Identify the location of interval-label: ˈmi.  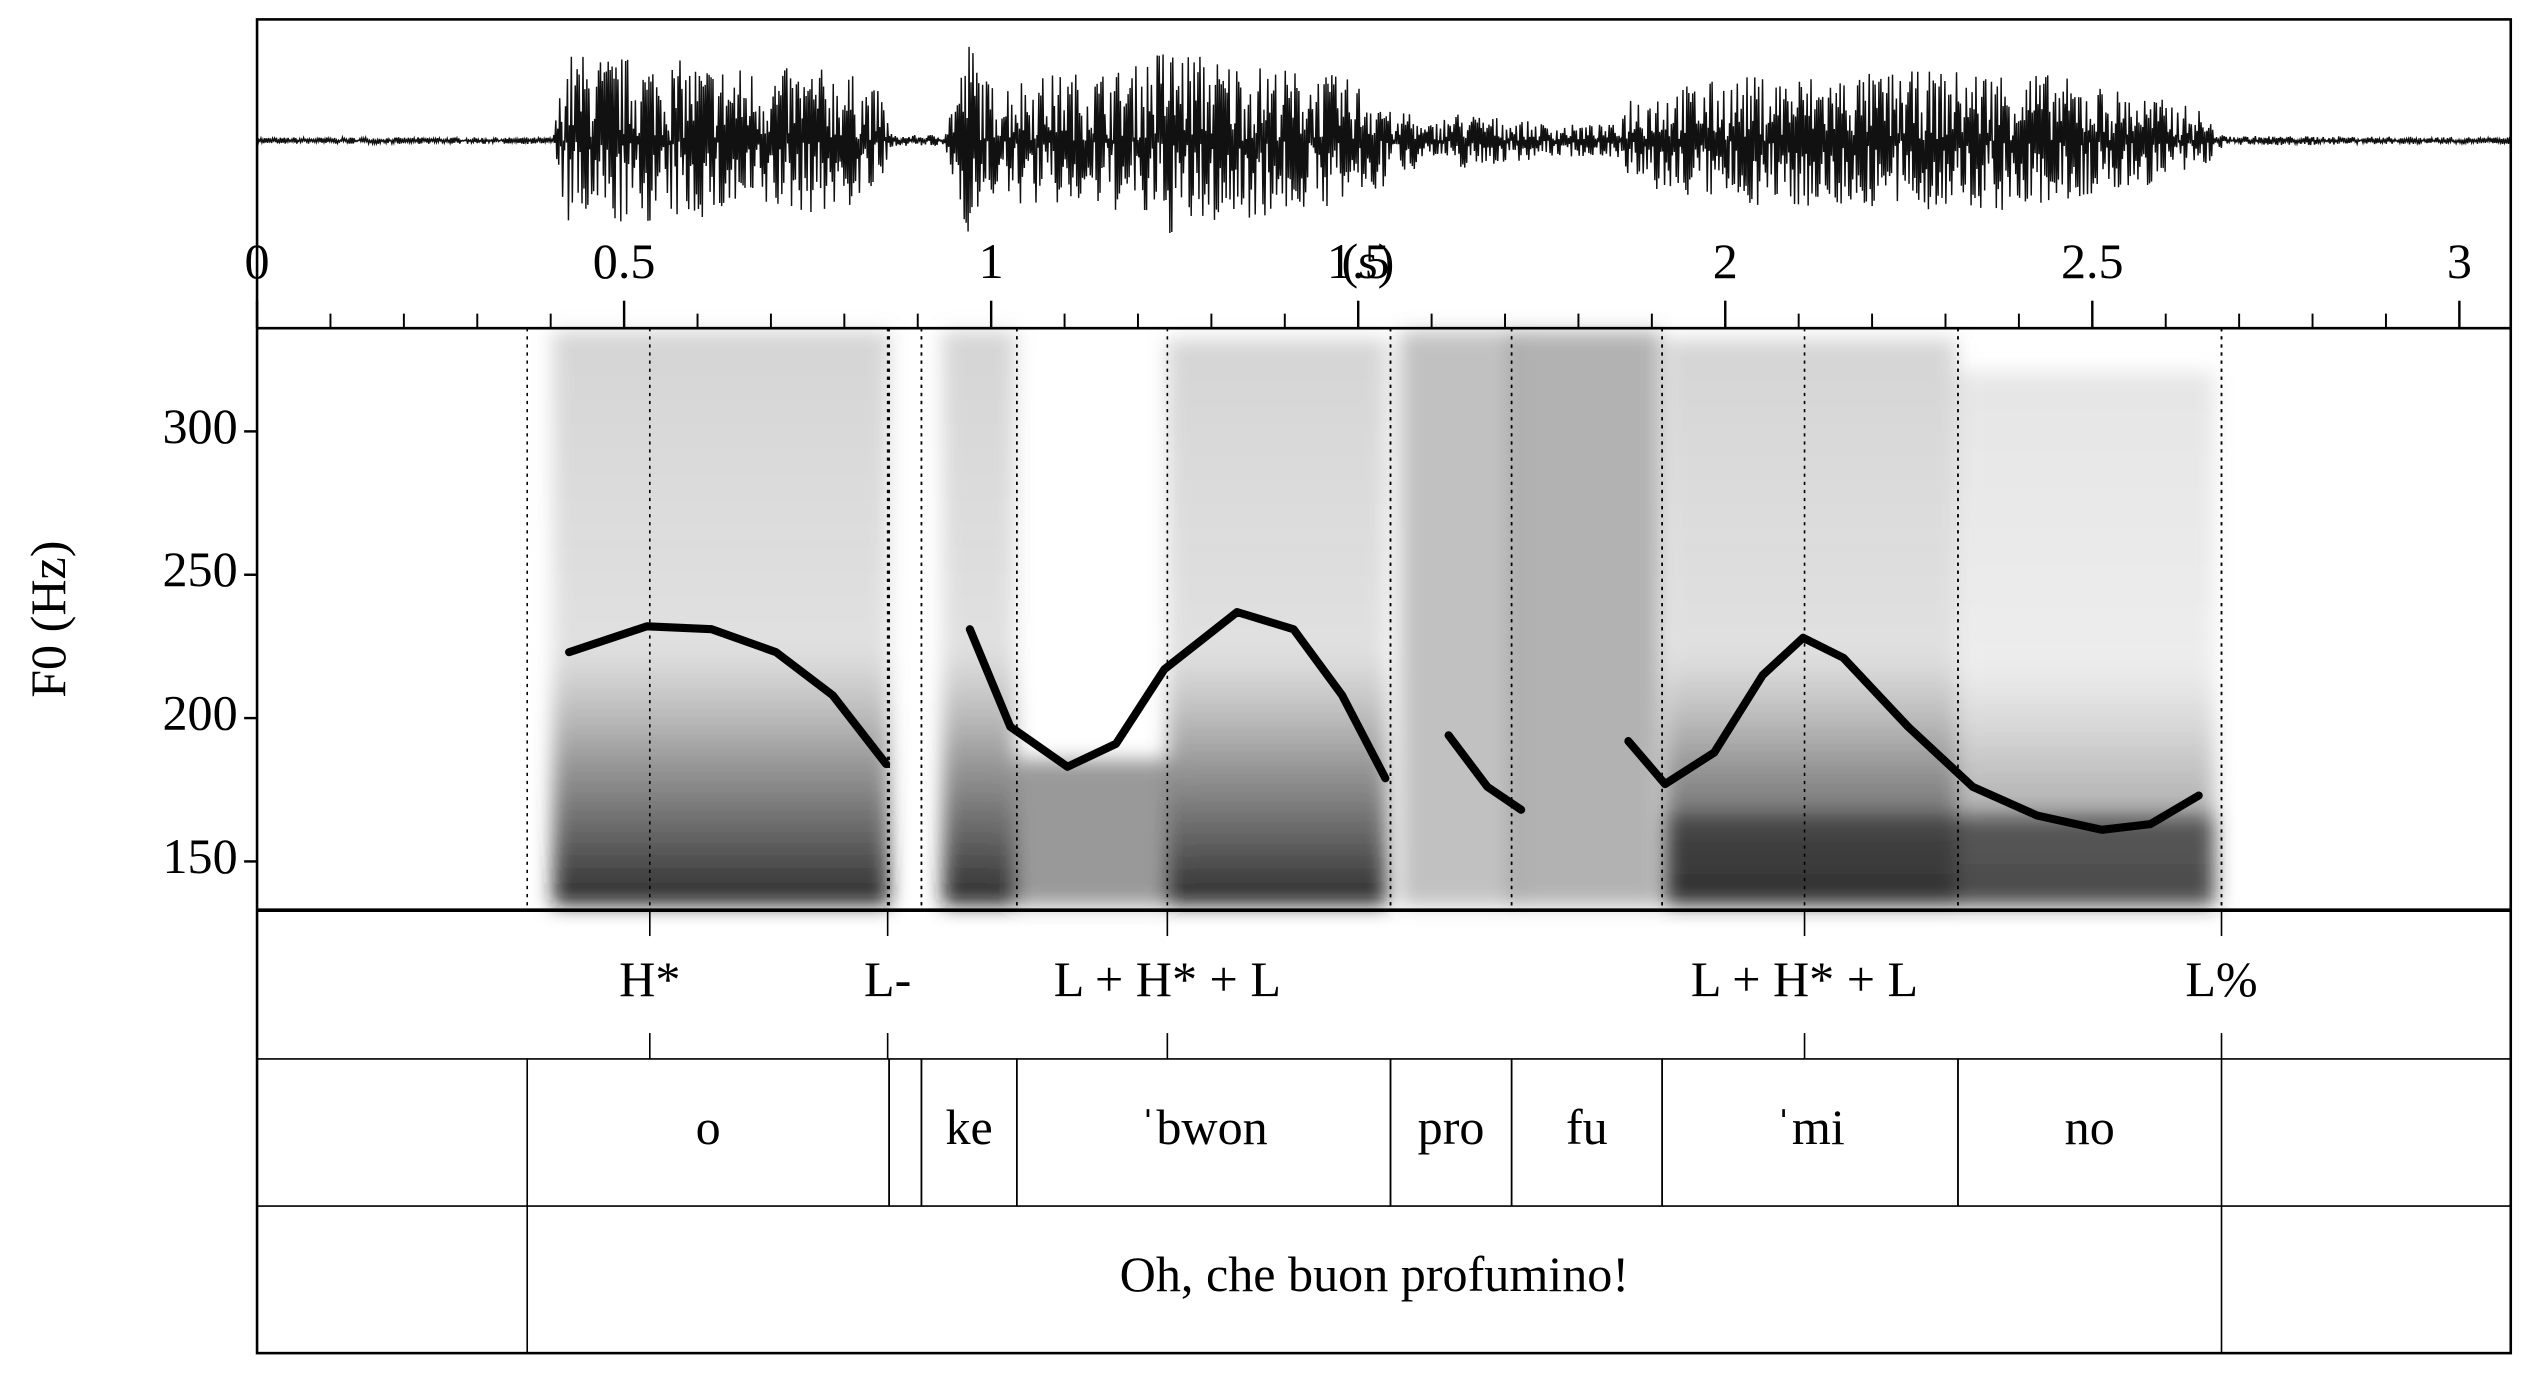
(1810, 1127).